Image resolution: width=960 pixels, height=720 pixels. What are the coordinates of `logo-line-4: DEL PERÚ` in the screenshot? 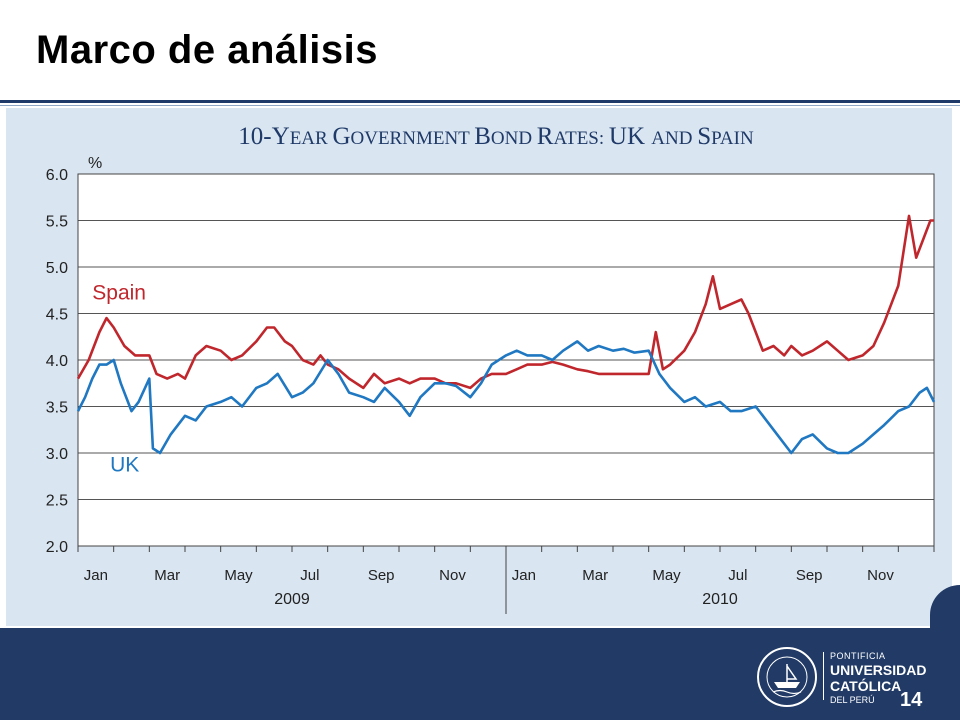 It's located at (852, 700).